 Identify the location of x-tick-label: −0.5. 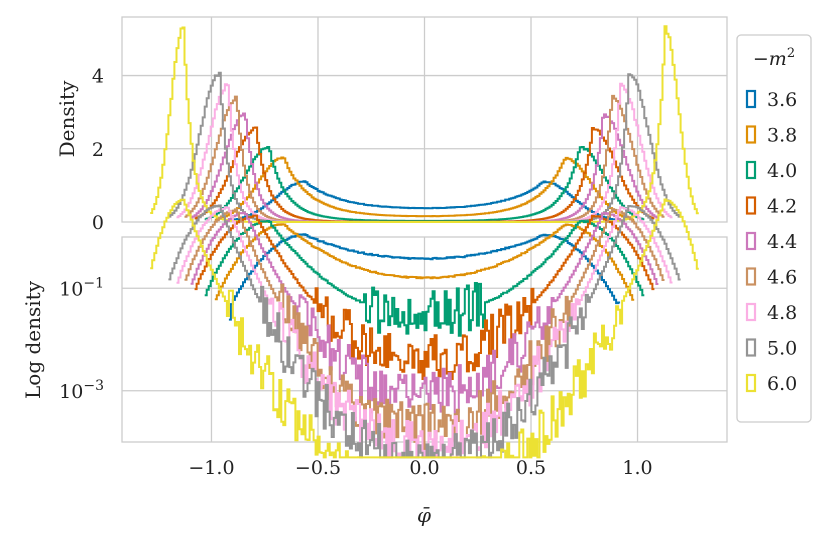
(318, 468).